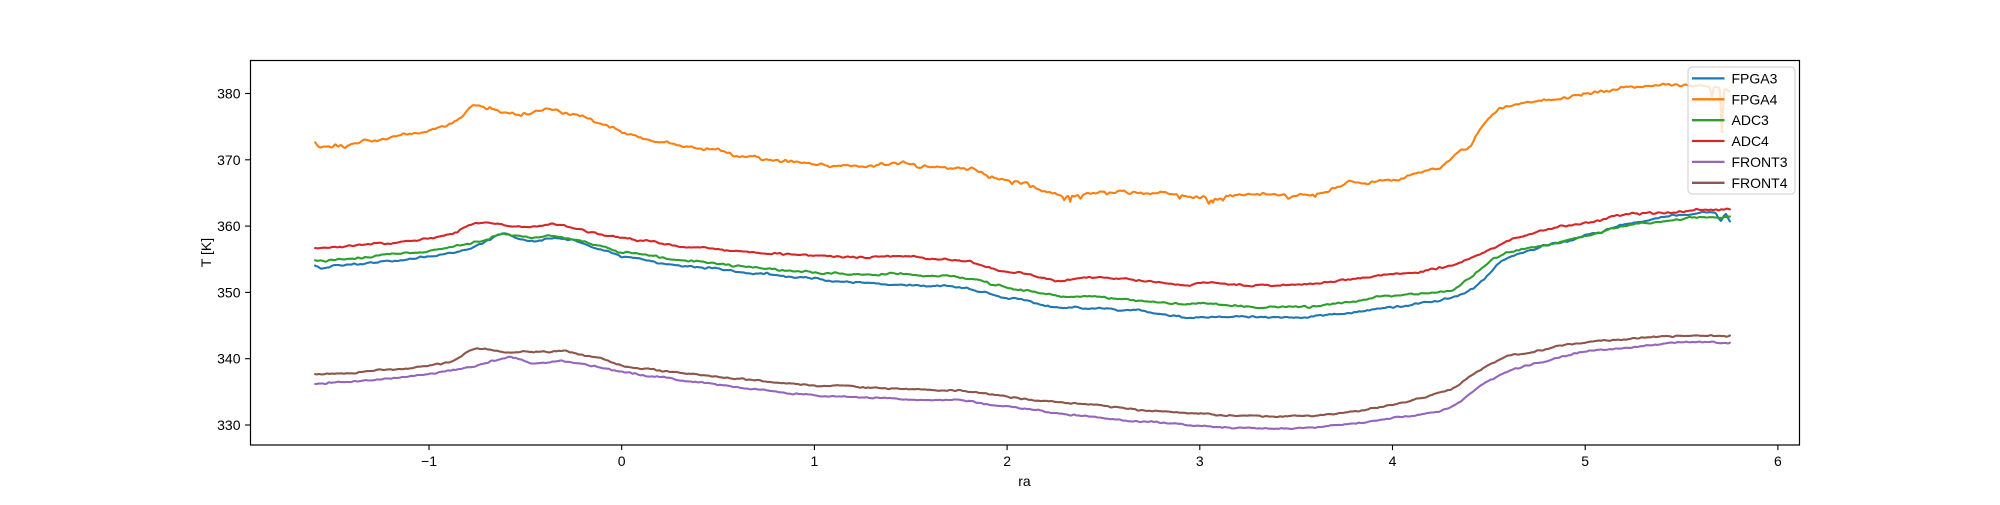 The image size is (2000, 505). What do you see at coordinates (1760, 183) in the screenshot?
I see `svg-text: FRONT4` at bounding box center [1760, 183].